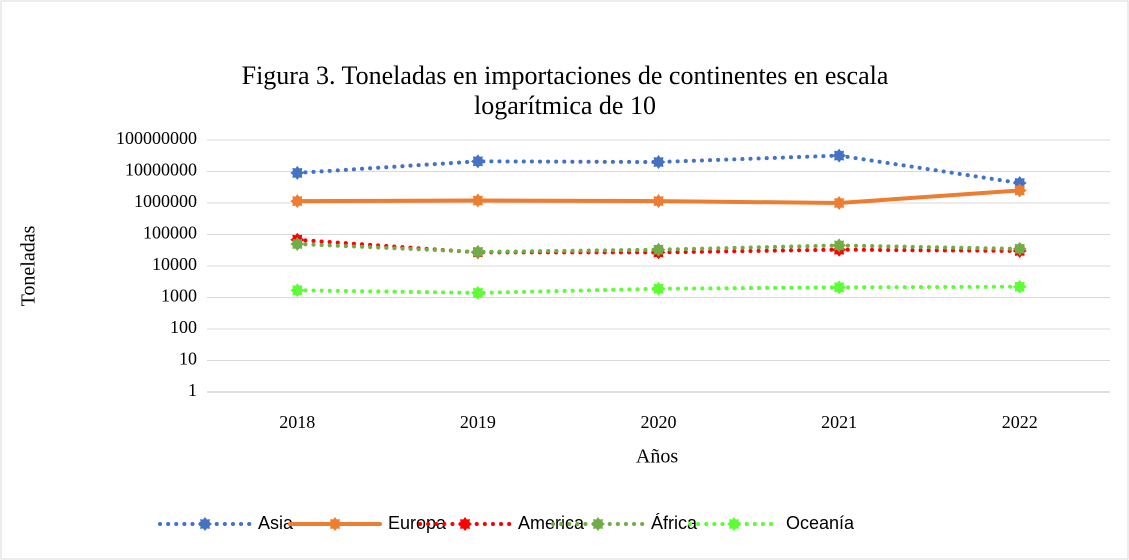  What do you see at coordinates (29, 265) in the screenshot?
I see `y-axis-label: Toneladas` at bounding box center [29, 265].